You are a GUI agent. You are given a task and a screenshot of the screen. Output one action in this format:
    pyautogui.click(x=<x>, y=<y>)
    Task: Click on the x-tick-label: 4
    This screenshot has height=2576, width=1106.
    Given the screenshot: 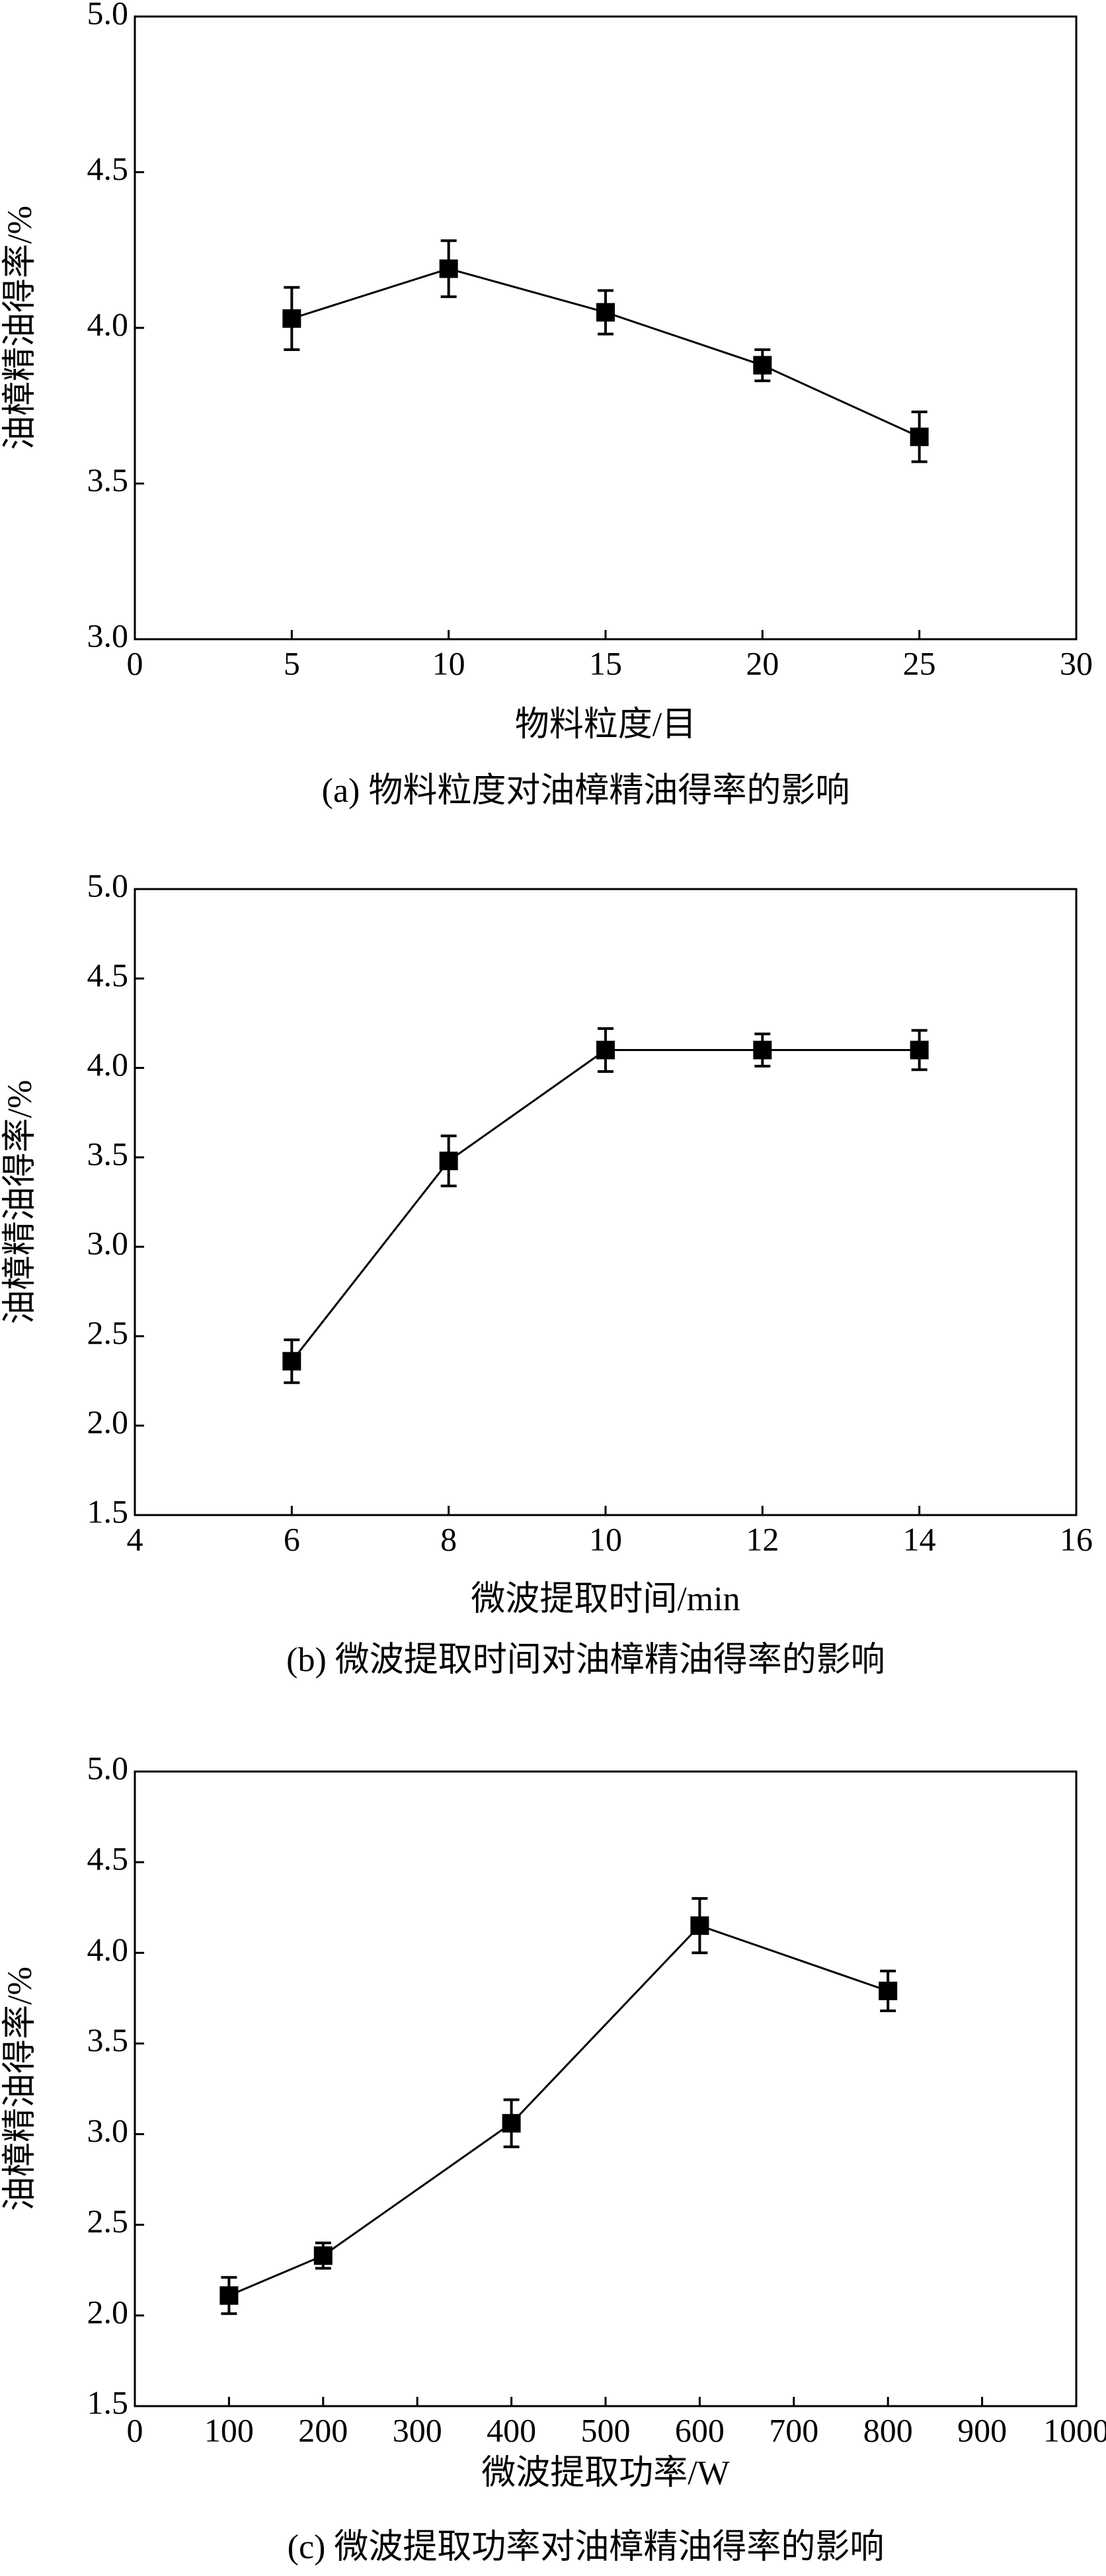 What is the action you would take?
    pyautogui.click(x=135, y=1538)
    